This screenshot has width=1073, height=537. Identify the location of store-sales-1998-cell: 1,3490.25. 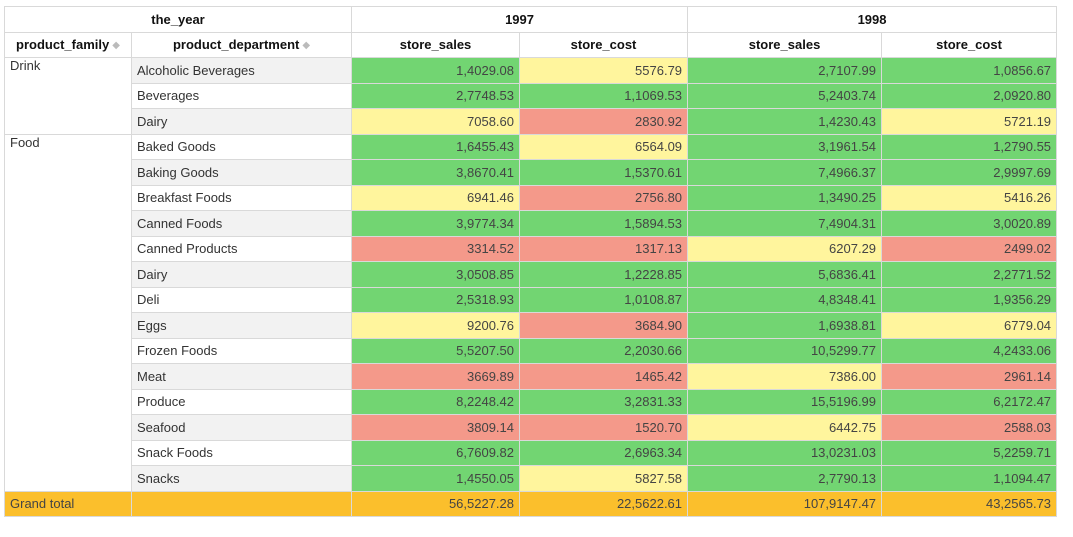
(785, 197).